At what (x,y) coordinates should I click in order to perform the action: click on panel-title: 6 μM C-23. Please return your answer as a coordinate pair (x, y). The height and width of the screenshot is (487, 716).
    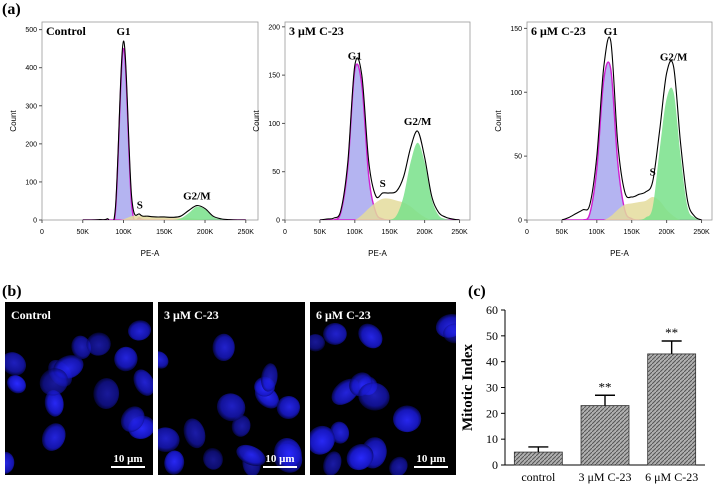
    Looking at the image, I should click on (558, 31).